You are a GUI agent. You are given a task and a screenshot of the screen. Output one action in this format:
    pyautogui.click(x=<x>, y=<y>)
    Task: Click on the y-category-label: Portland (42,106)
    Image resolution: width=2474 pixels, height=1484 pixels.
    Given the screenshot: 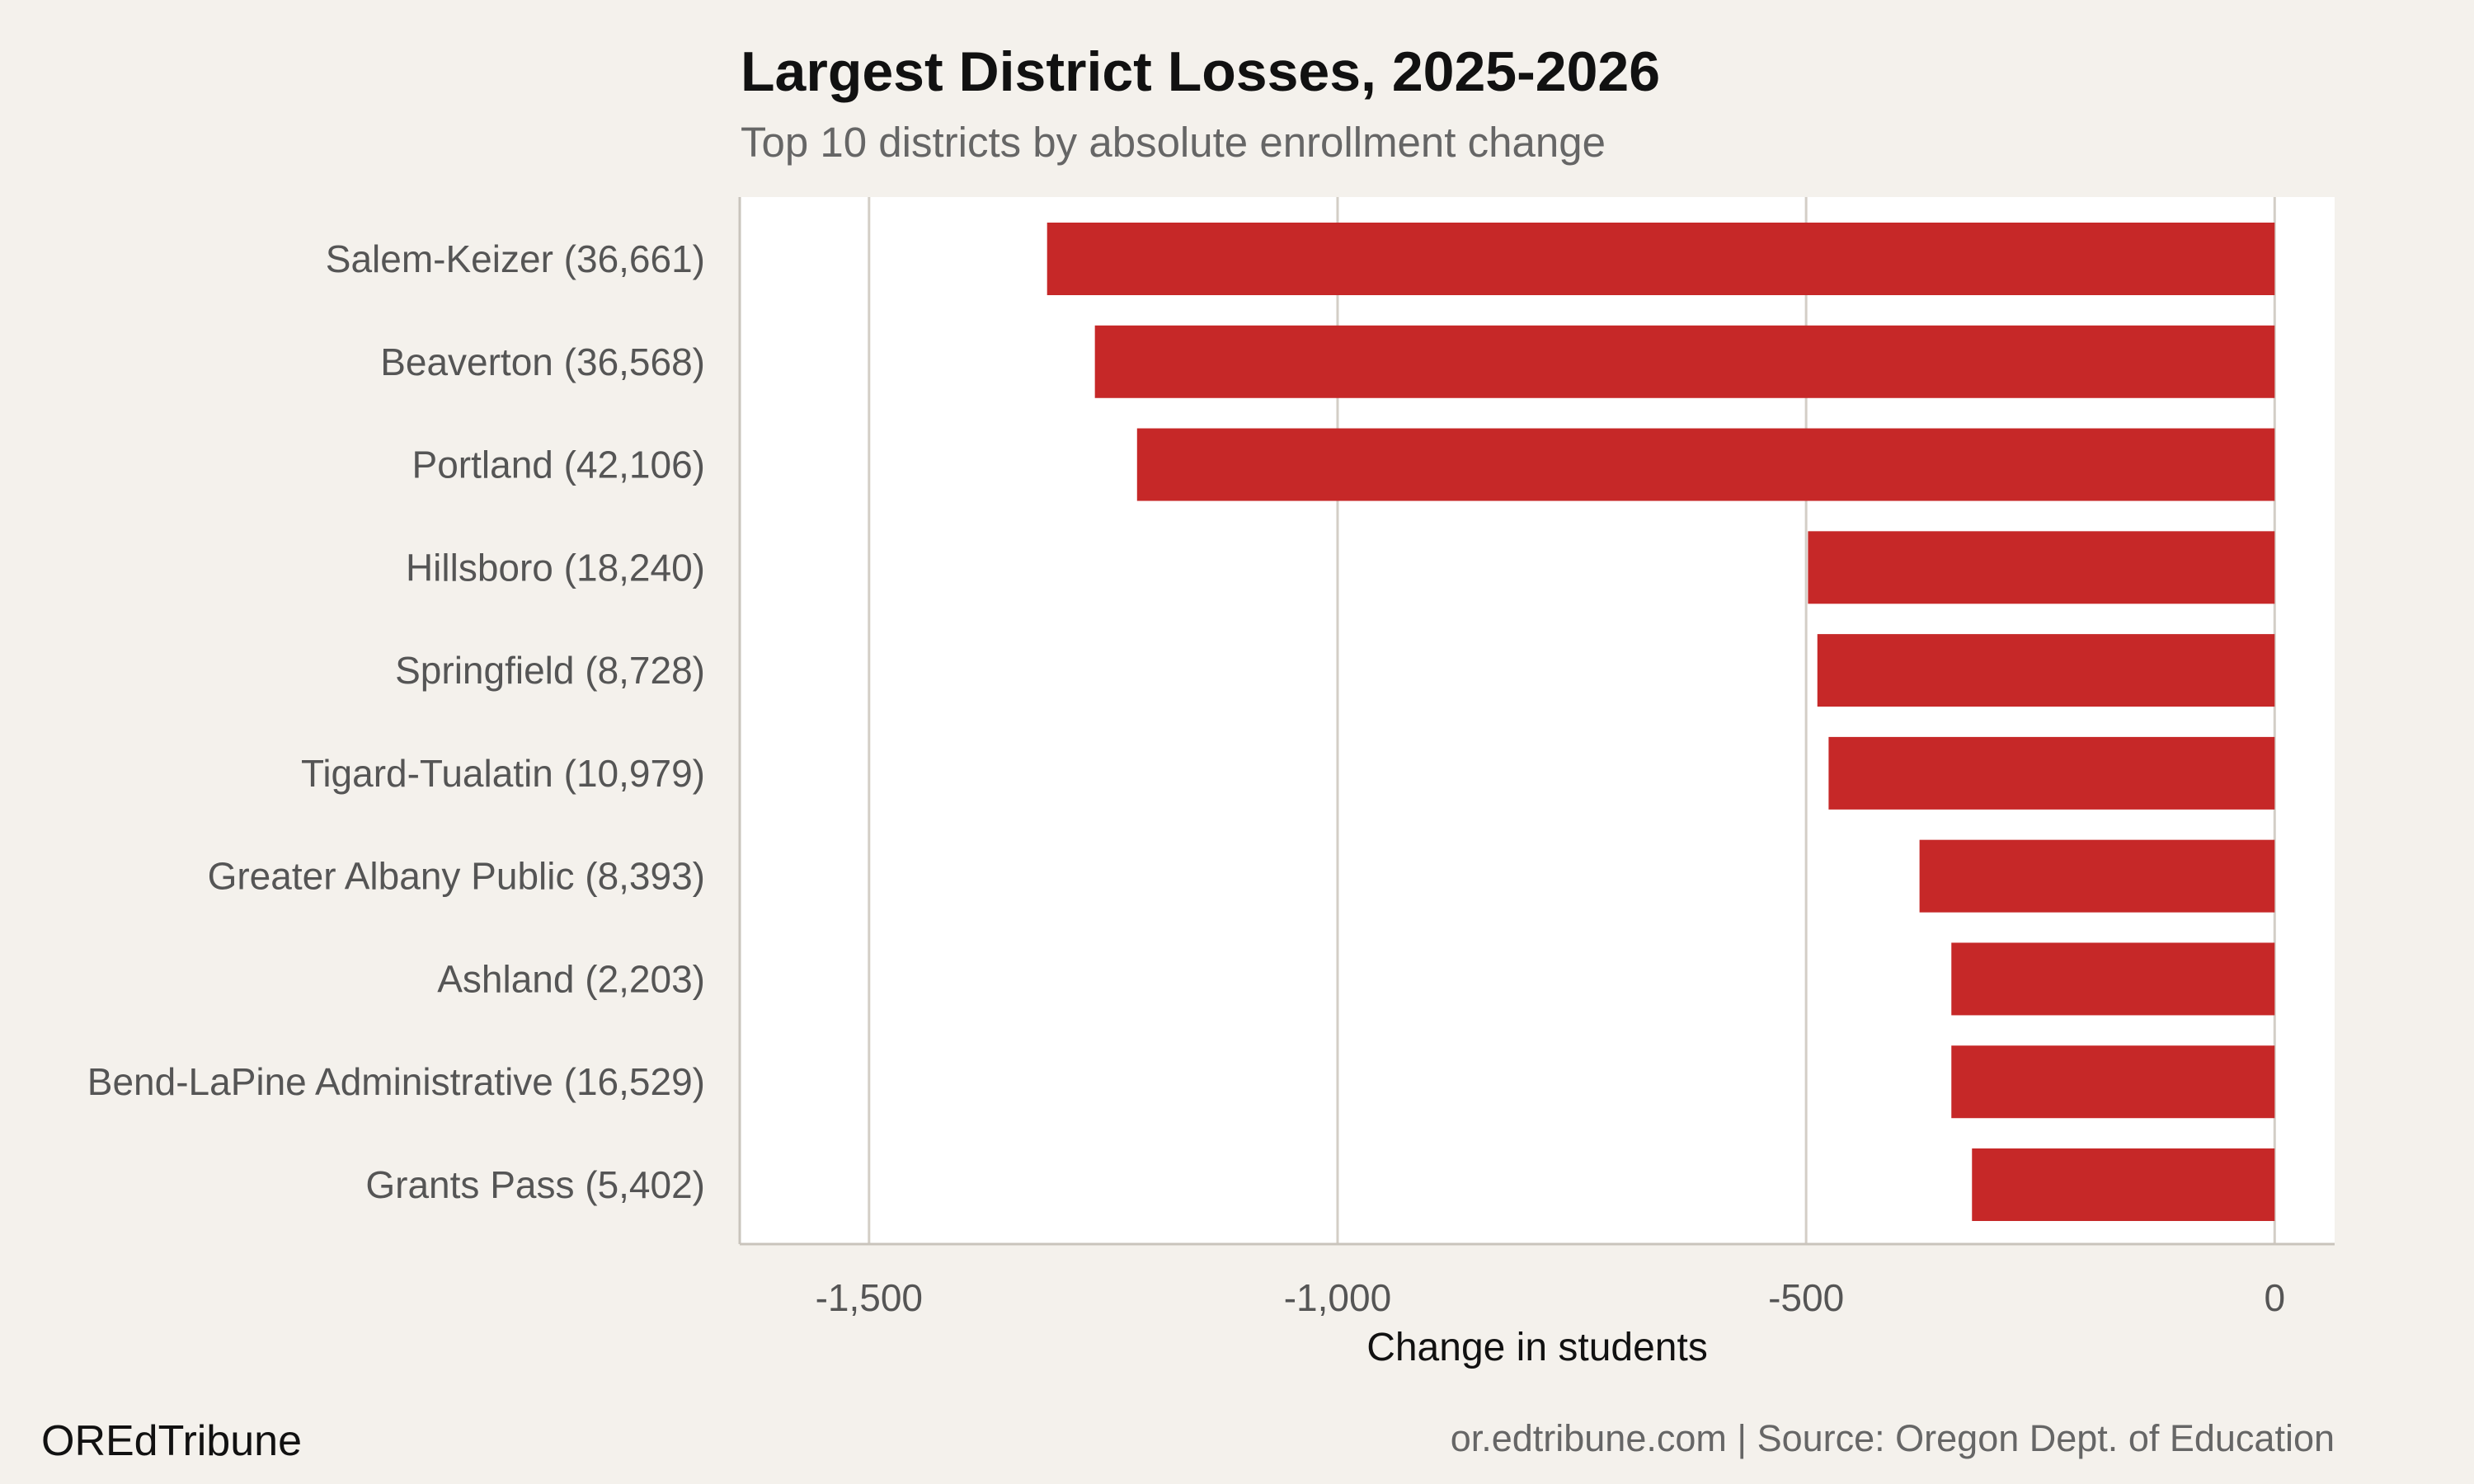 What is the action you would take?
    pyautogui.click(x=558, y=465)
    